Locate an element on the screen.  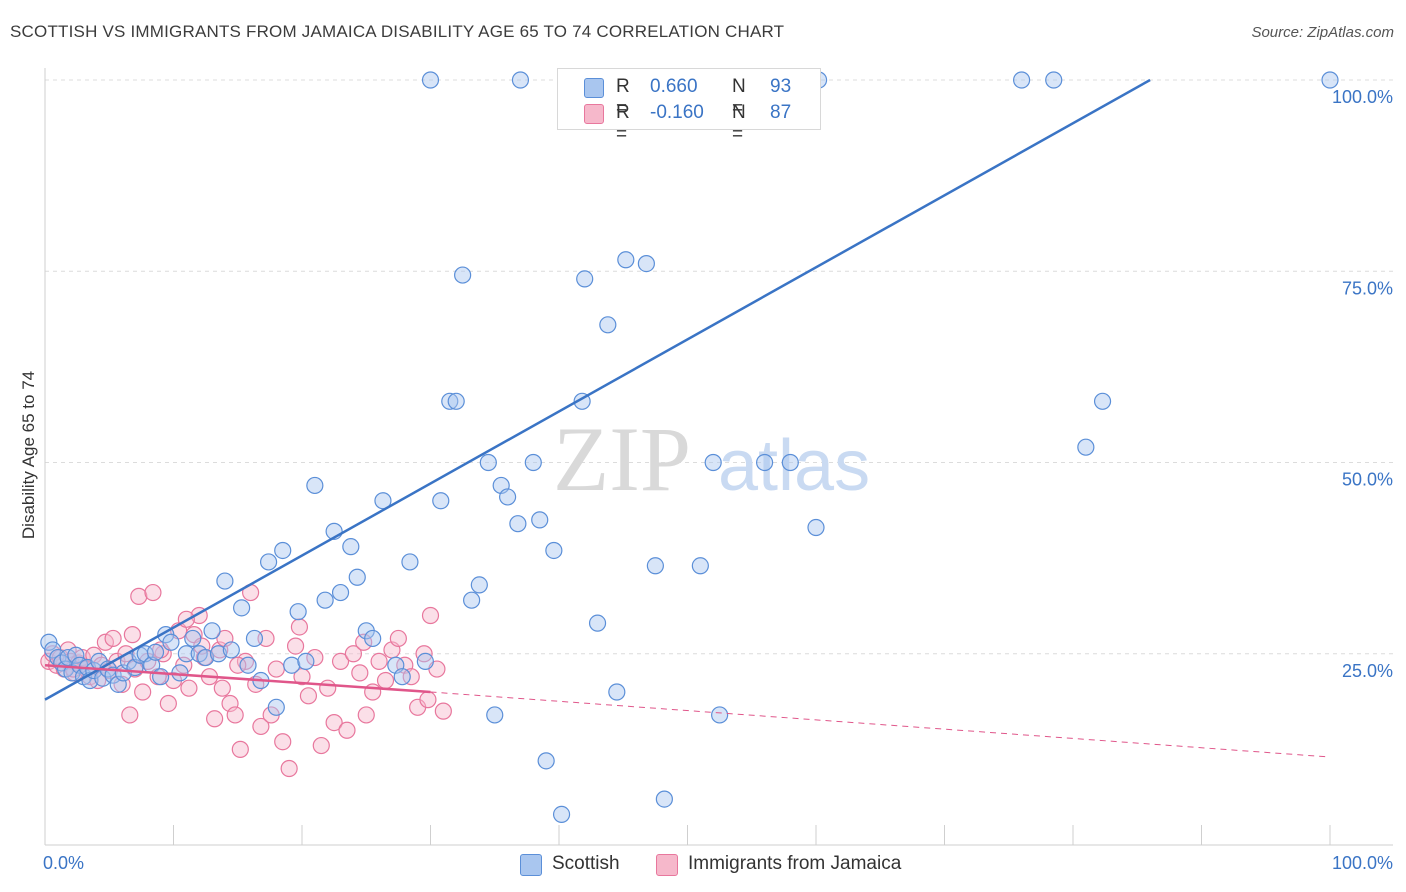
y-tick-label: 50.0% is located at coordinates (1367, 480).